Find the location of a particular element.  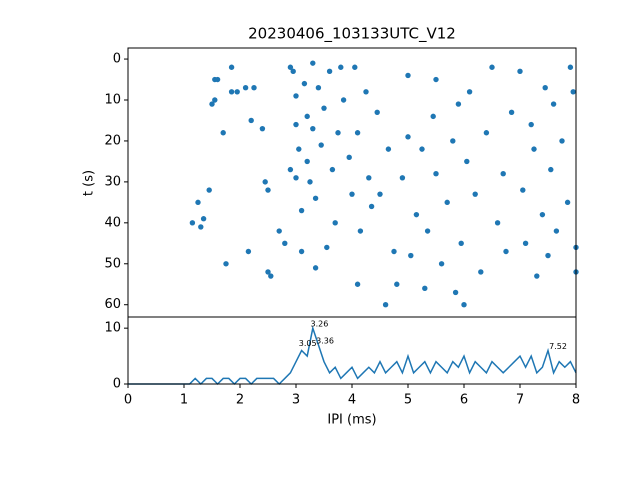

peak-annotation: 3.26 is located at coordinates (320, 324).